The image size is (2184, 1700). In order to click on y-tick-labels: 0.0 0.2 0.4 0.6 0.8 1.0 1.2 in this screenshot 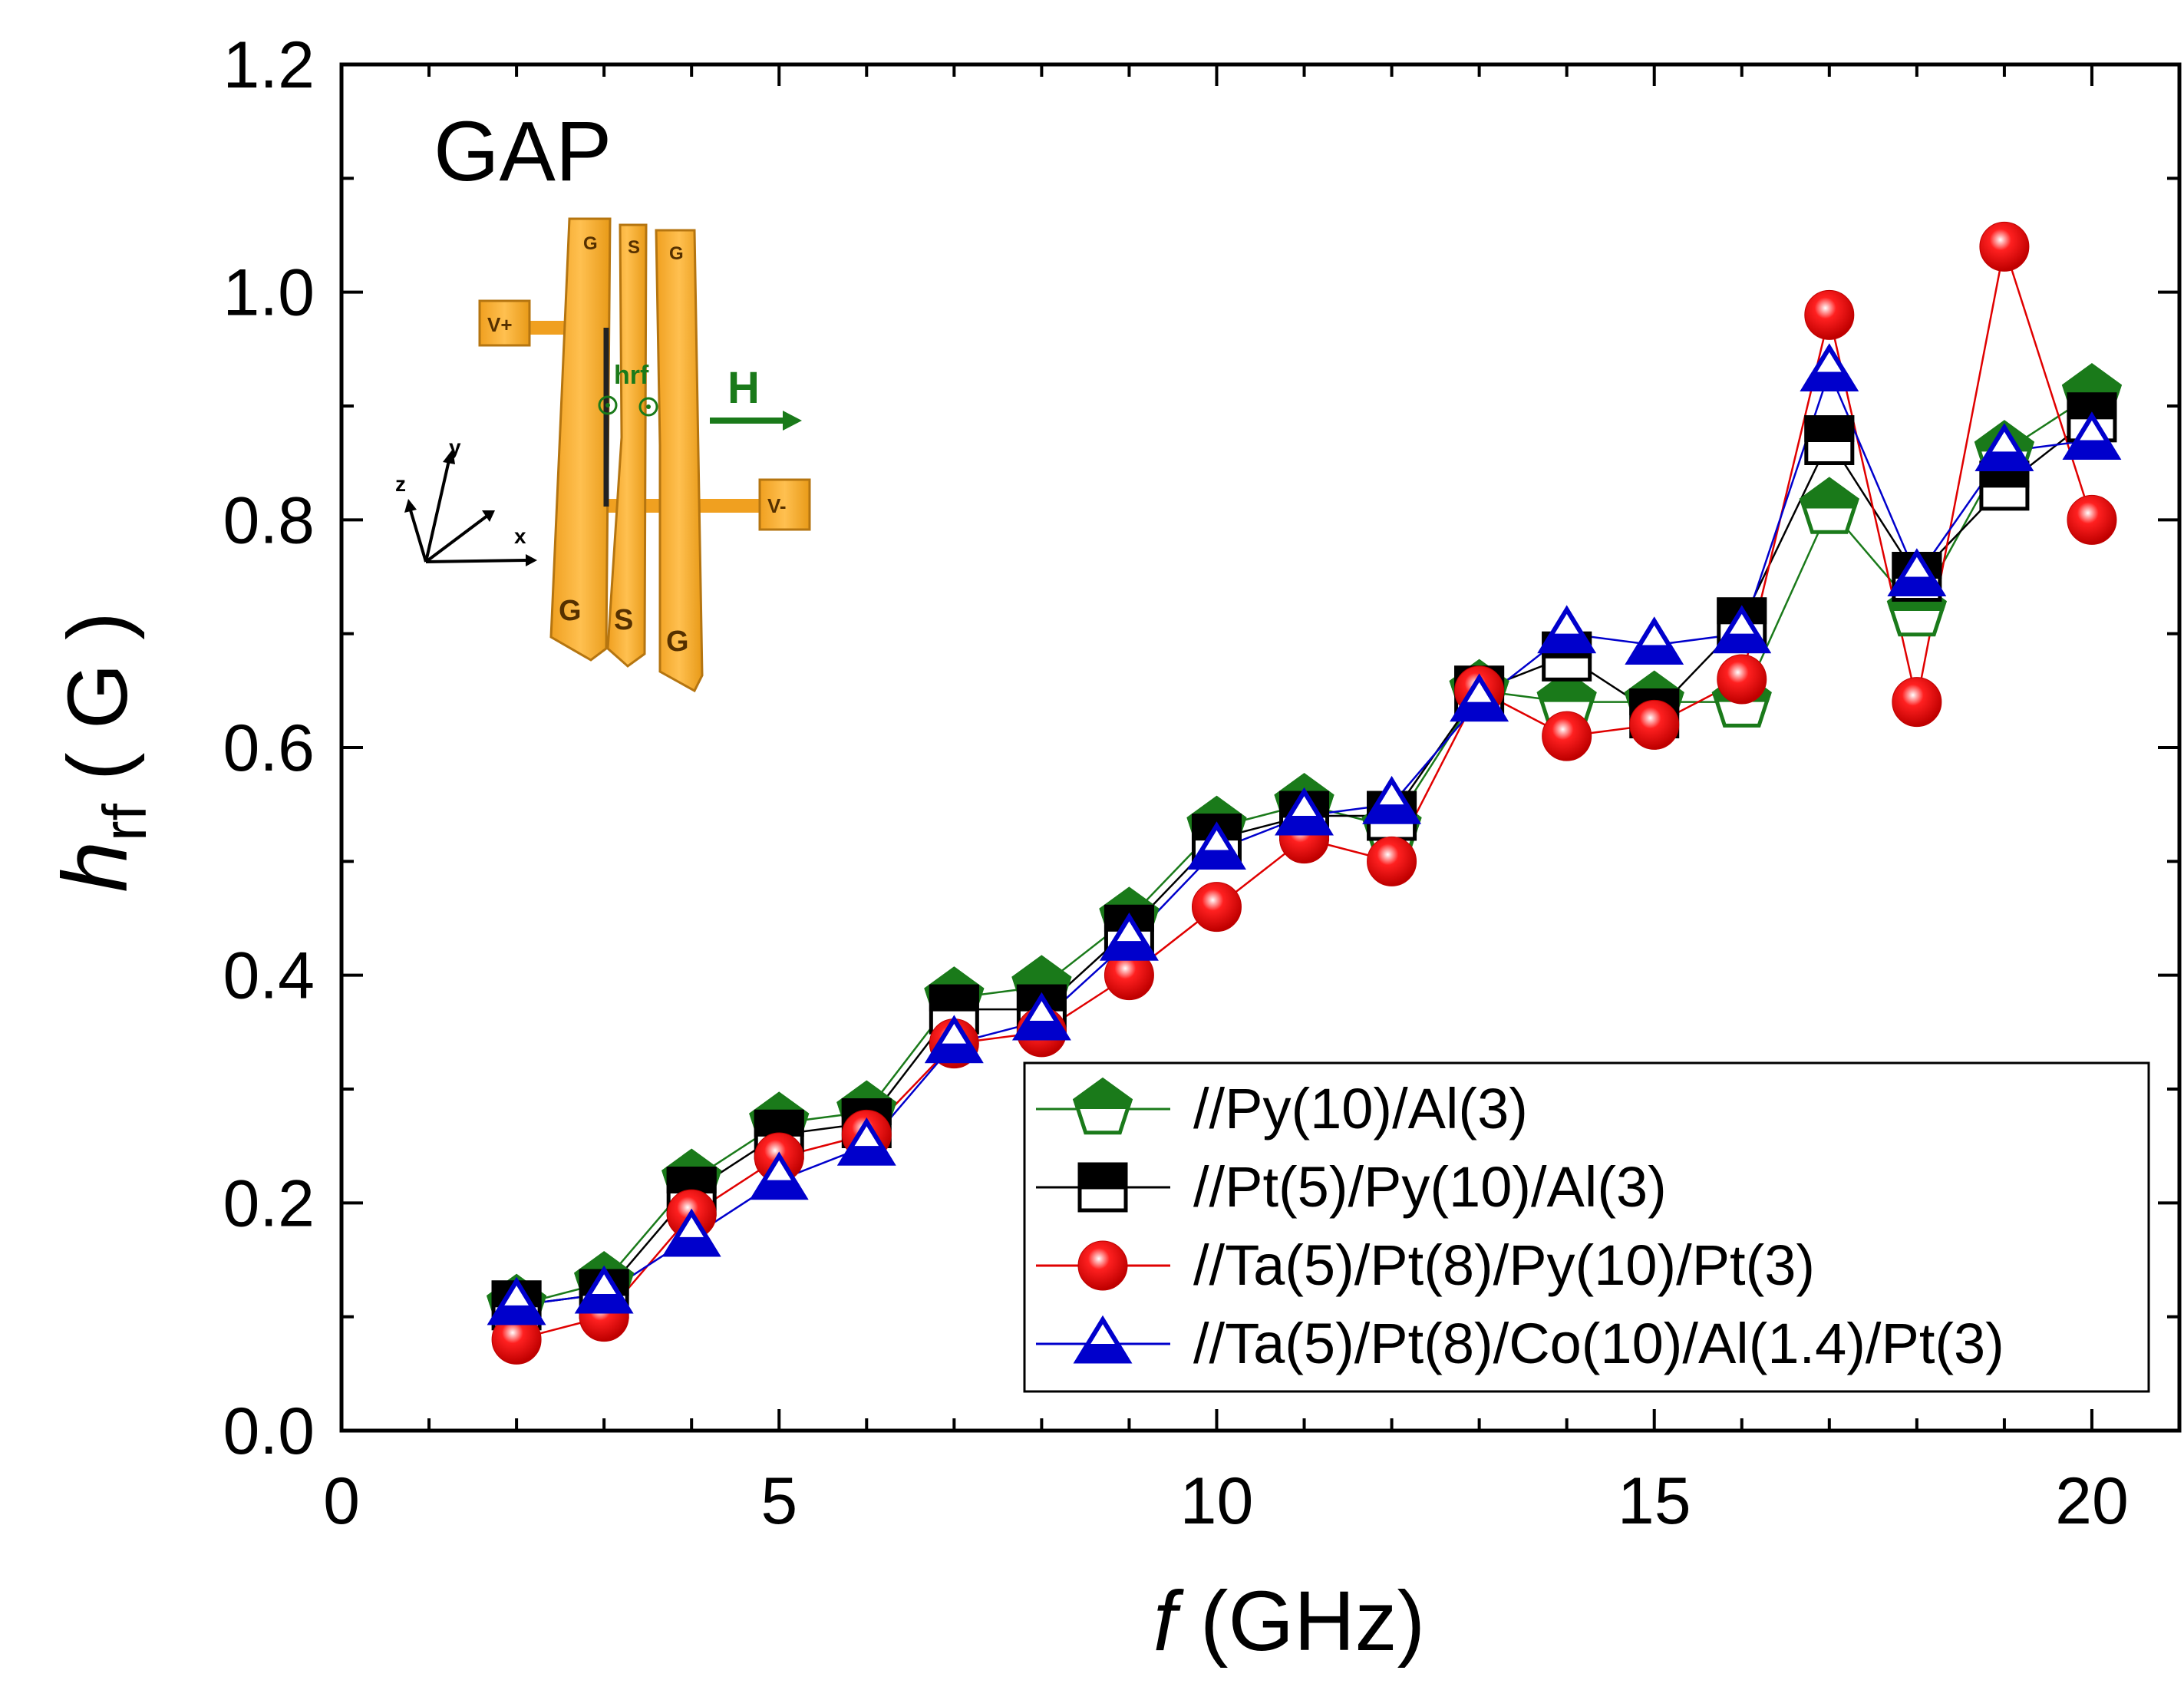, I will do `click(269, 748)`.